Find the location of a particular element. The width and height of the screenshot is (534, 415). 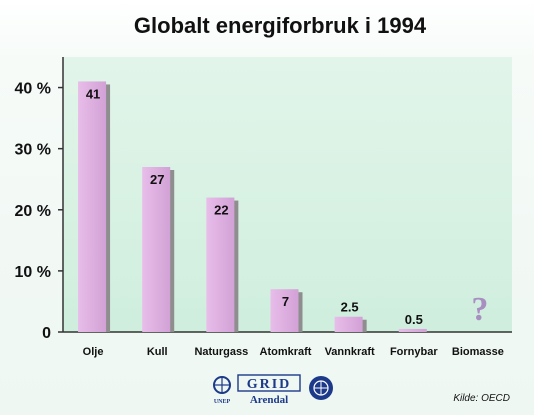

bar-olje is located at coordinates (92, 206).